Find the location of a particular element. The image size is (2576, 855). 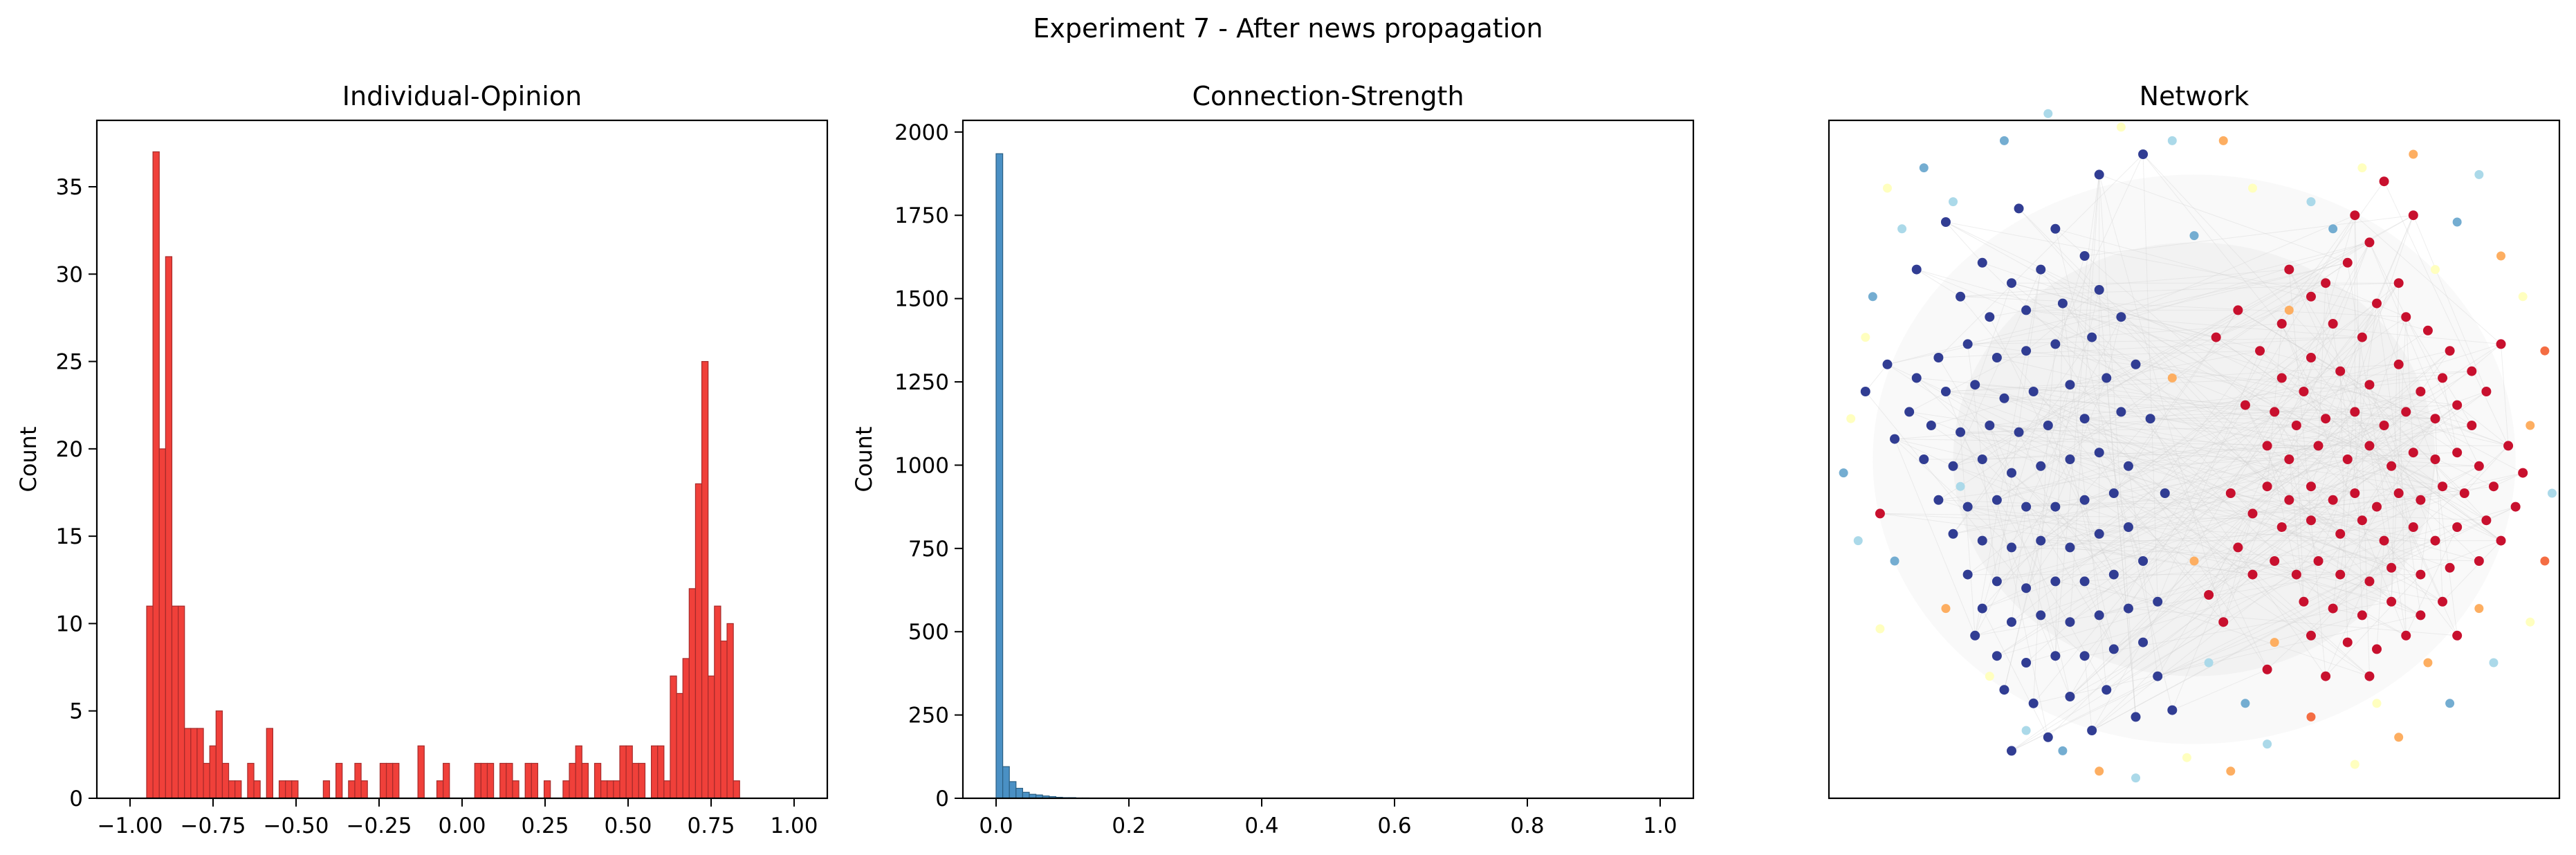

x-tick-label: −0.25 is located at coordinates (379, 826).